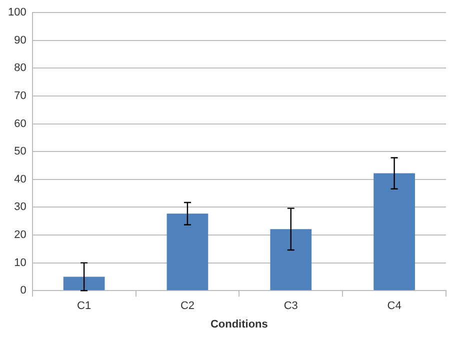  I want to click on x-axis-title: Conditions, so click(239, 324).